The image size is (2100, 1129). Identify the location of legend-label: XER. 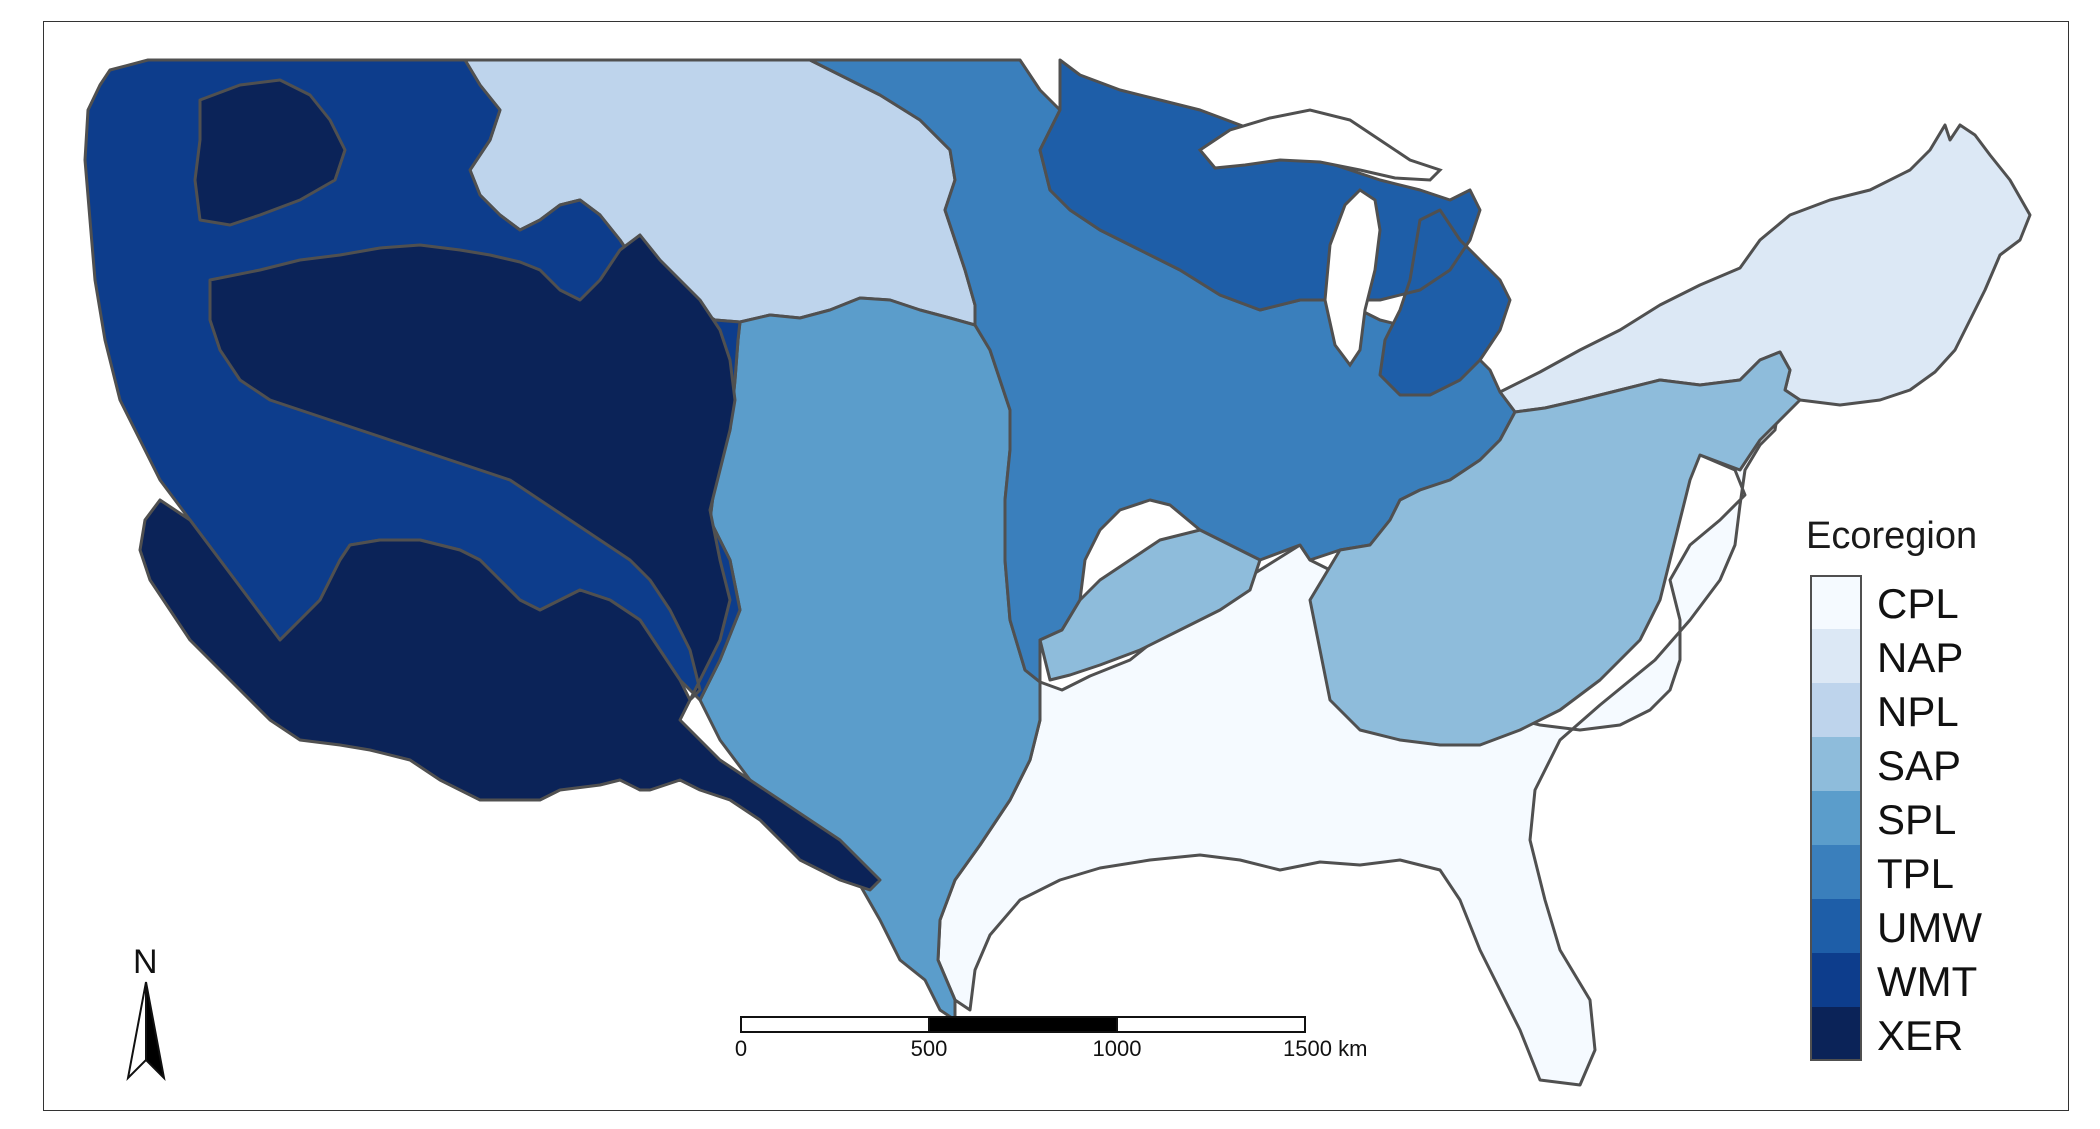
(1920, 1035).